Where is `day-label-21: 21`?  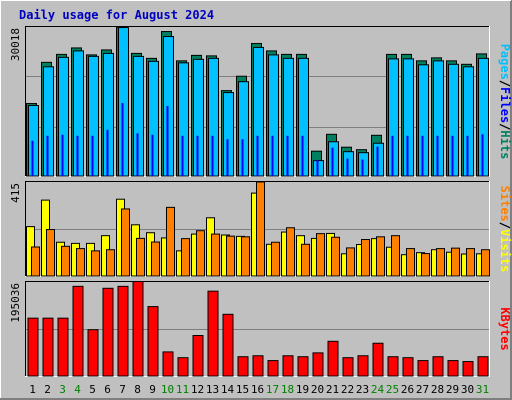 day-label-21: 21 is located at coordinates (332, 389).